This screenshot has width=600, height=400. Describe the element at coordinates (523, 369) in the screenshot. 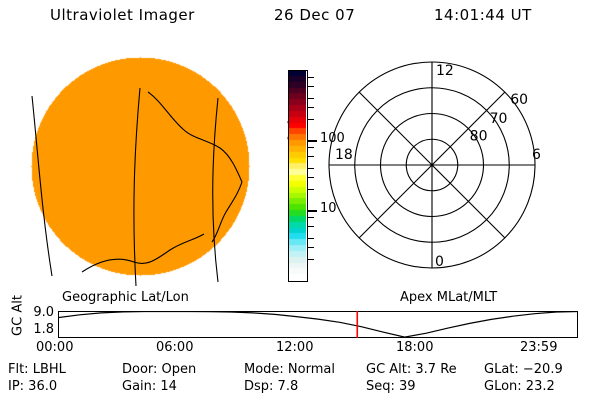

I see `status-glat: GLat: −20.9` at that location.